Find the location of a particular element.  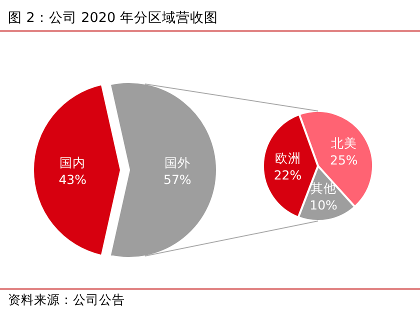

slice-label: 欧洲 is located at coordinates (287, 158).